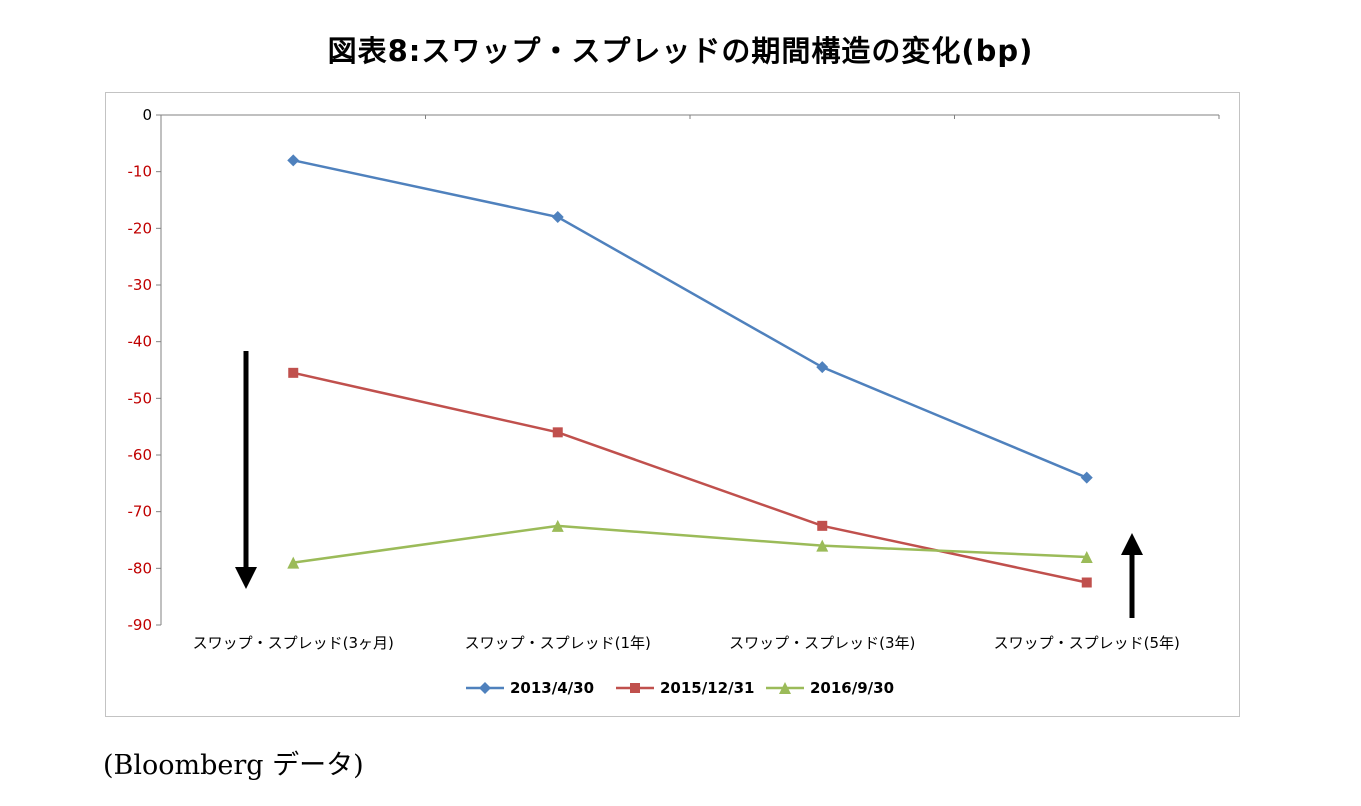 Image resolution: width=1361 pixels, height=806 pixels. Describe the element at coordinates (140, 398) in the screenshot. I see `y-axis-label: -50` at that location.